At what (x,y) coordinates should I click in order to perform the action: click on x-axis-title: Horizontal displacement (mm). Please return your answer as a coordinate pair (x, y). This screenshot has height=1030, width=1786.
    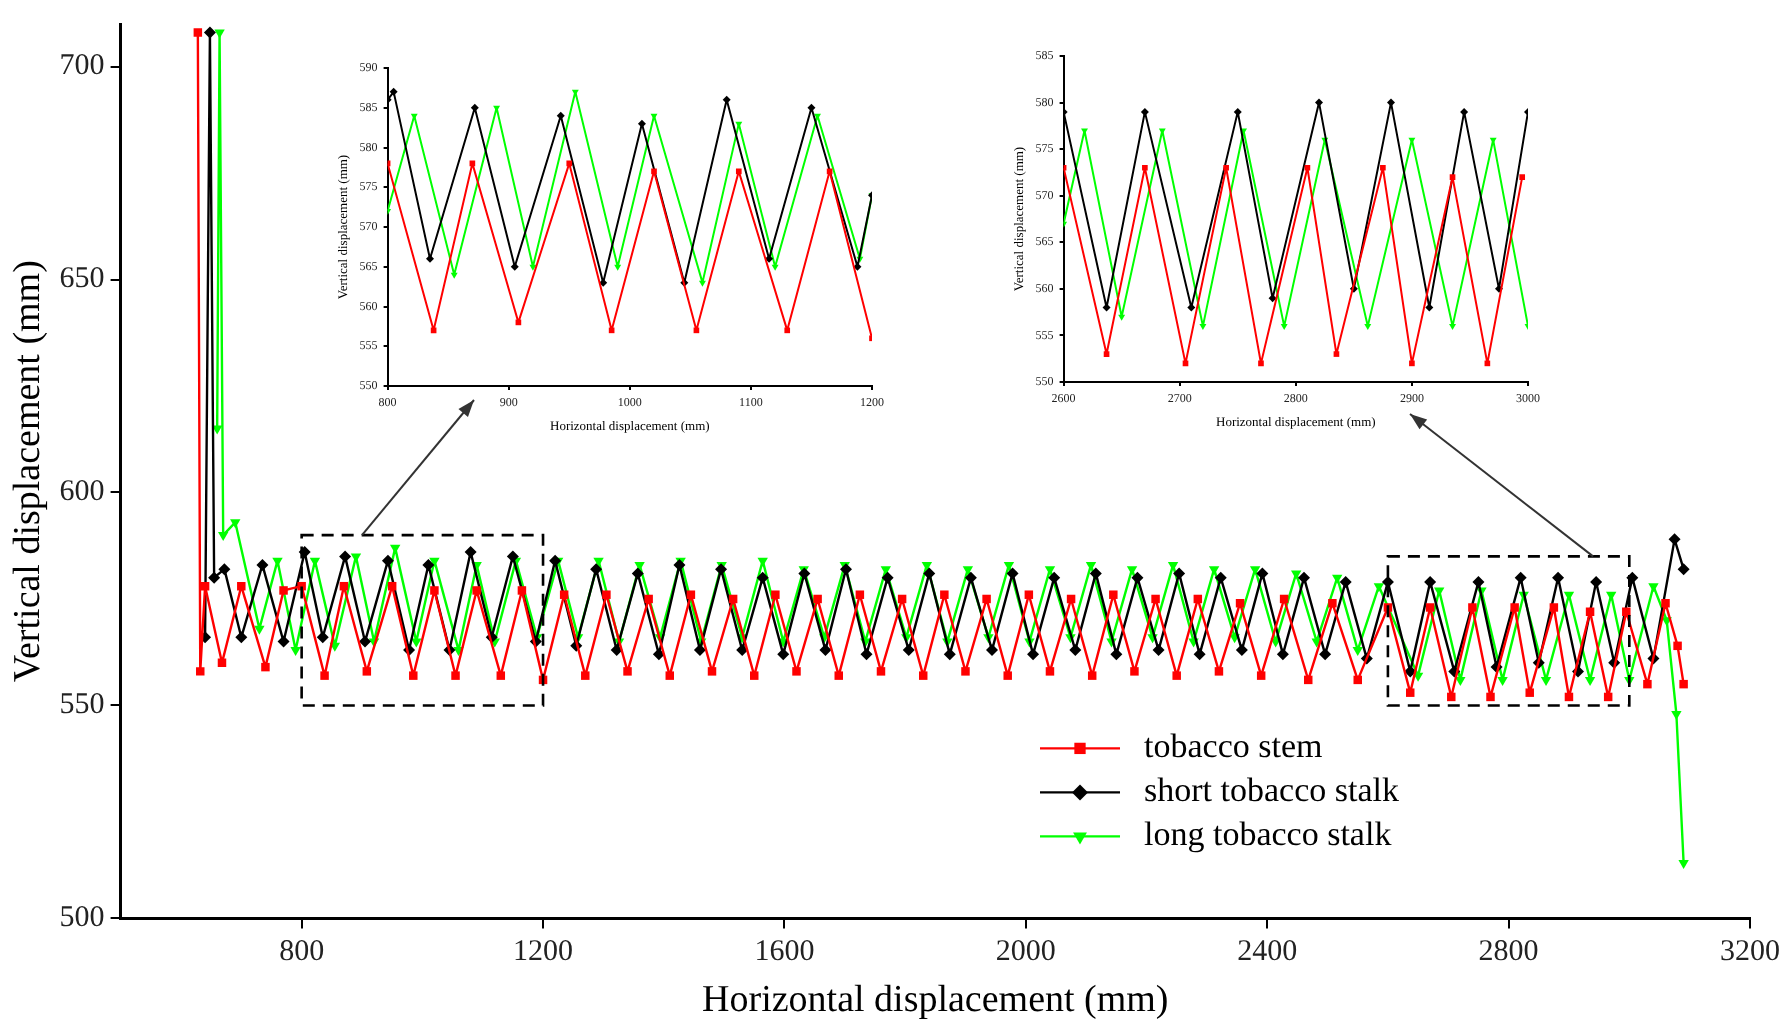
    Looking at the image, I should click on (935, 1000).